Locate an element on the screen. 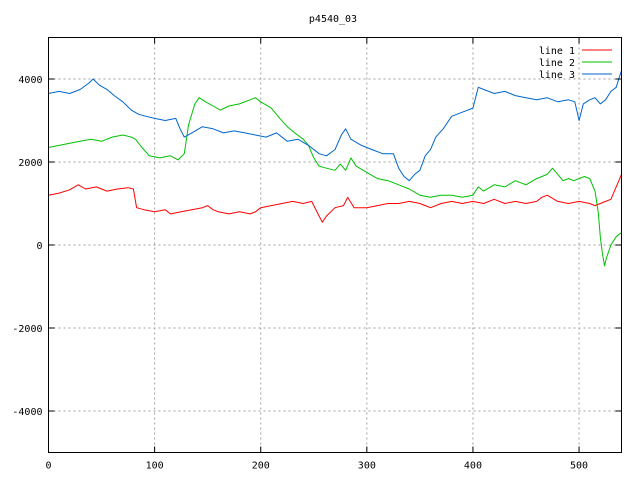 Image resolution: width=640 pixels, height=484 pixels. x-tick-label: 500 is located at coordinates (579, 466).